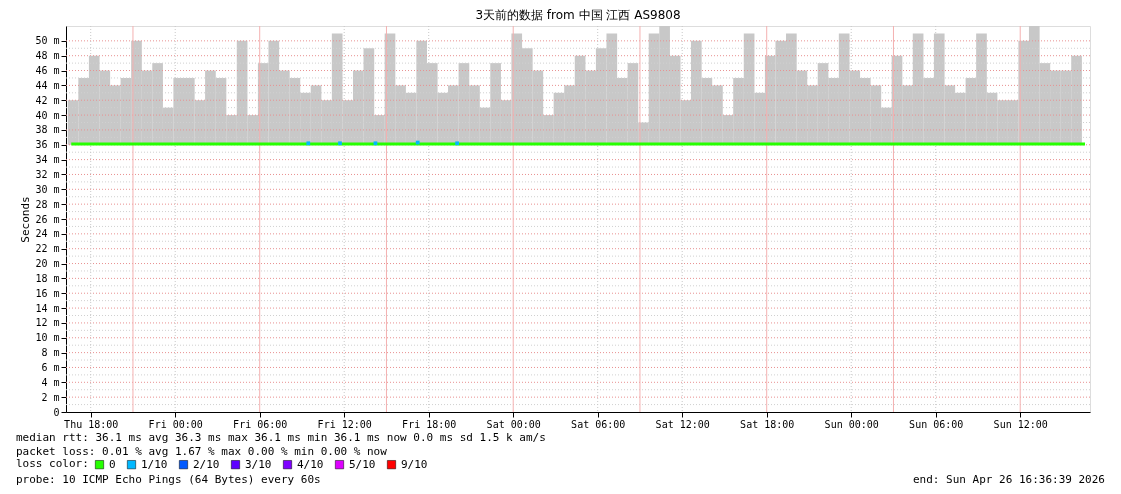 The image size is (1121, 494). Describe the element at coordinates (91, 424) in the screenshot. I see `x-tick-label: Thu 18:00` at that location.